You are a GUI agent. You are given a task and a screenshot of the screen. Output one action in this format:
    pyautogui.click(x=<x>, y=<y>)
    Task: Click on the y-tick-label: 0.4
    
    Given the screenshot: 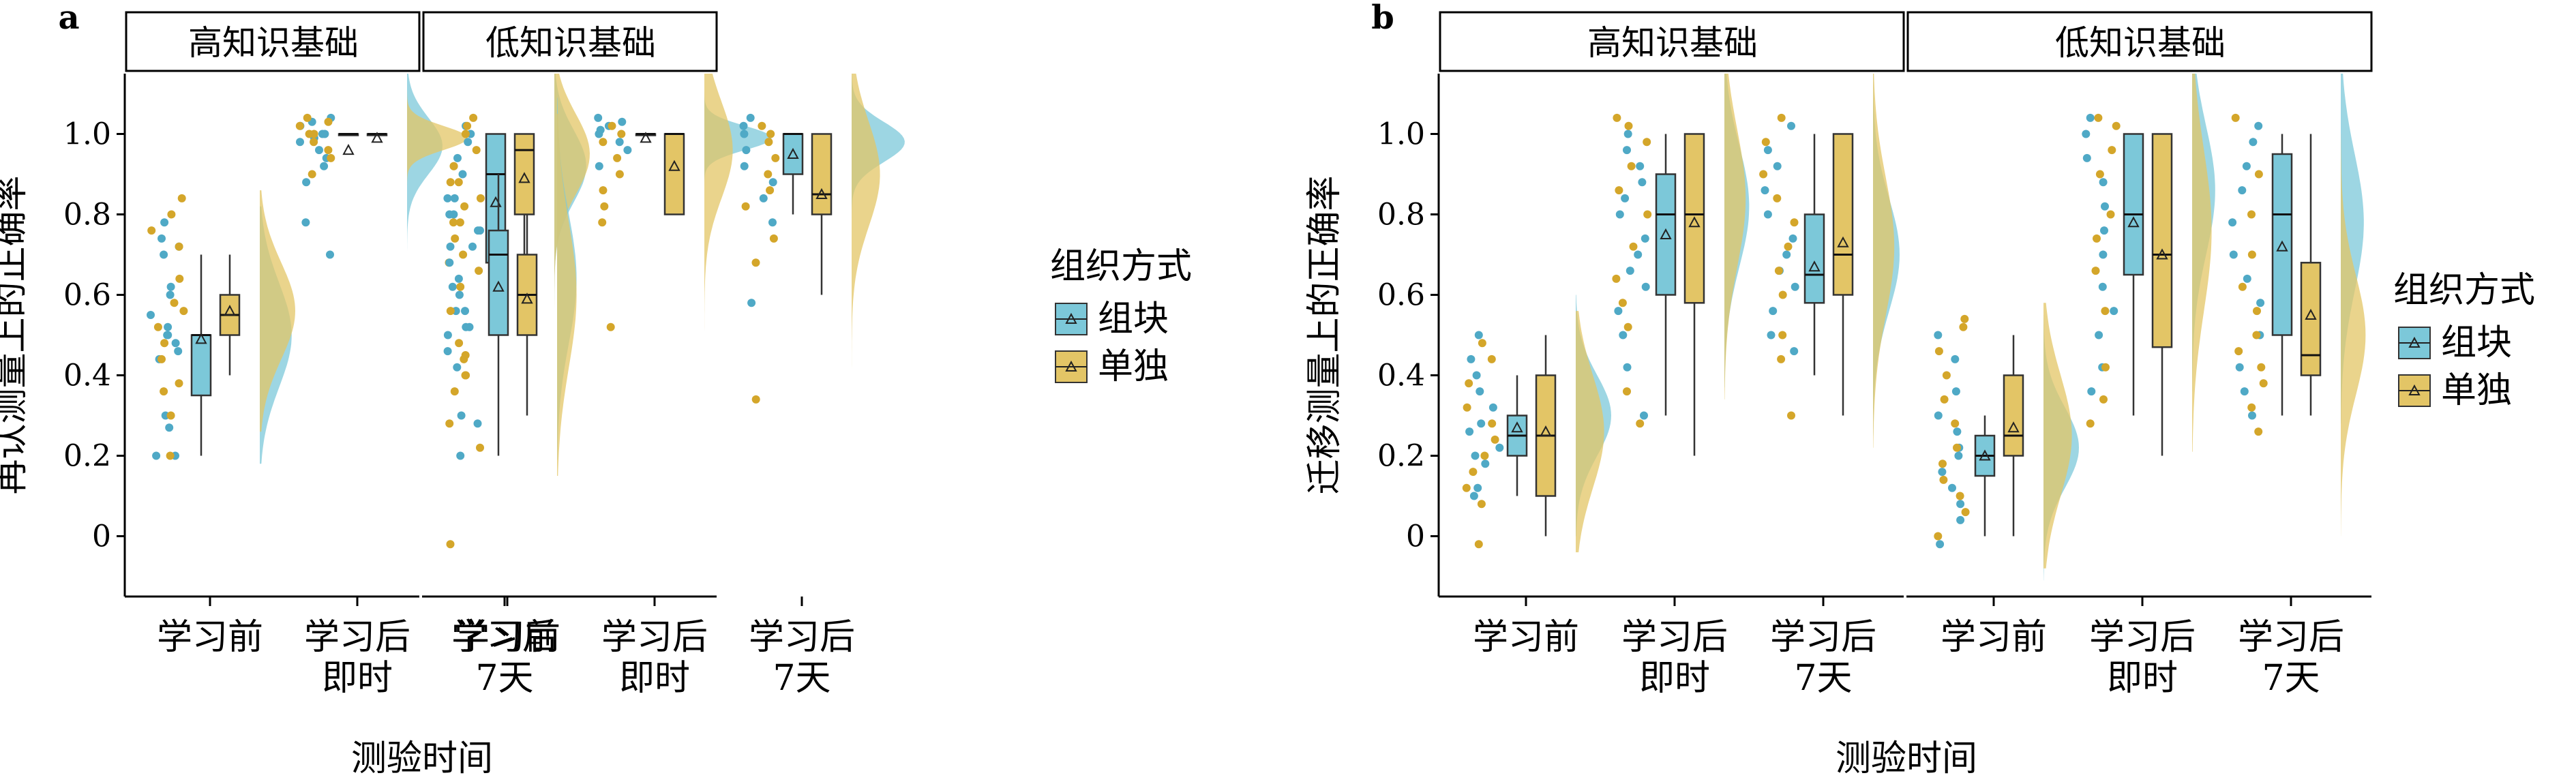 What is the action you would take?
    pyautogui.click(x=1401, y=376)
    